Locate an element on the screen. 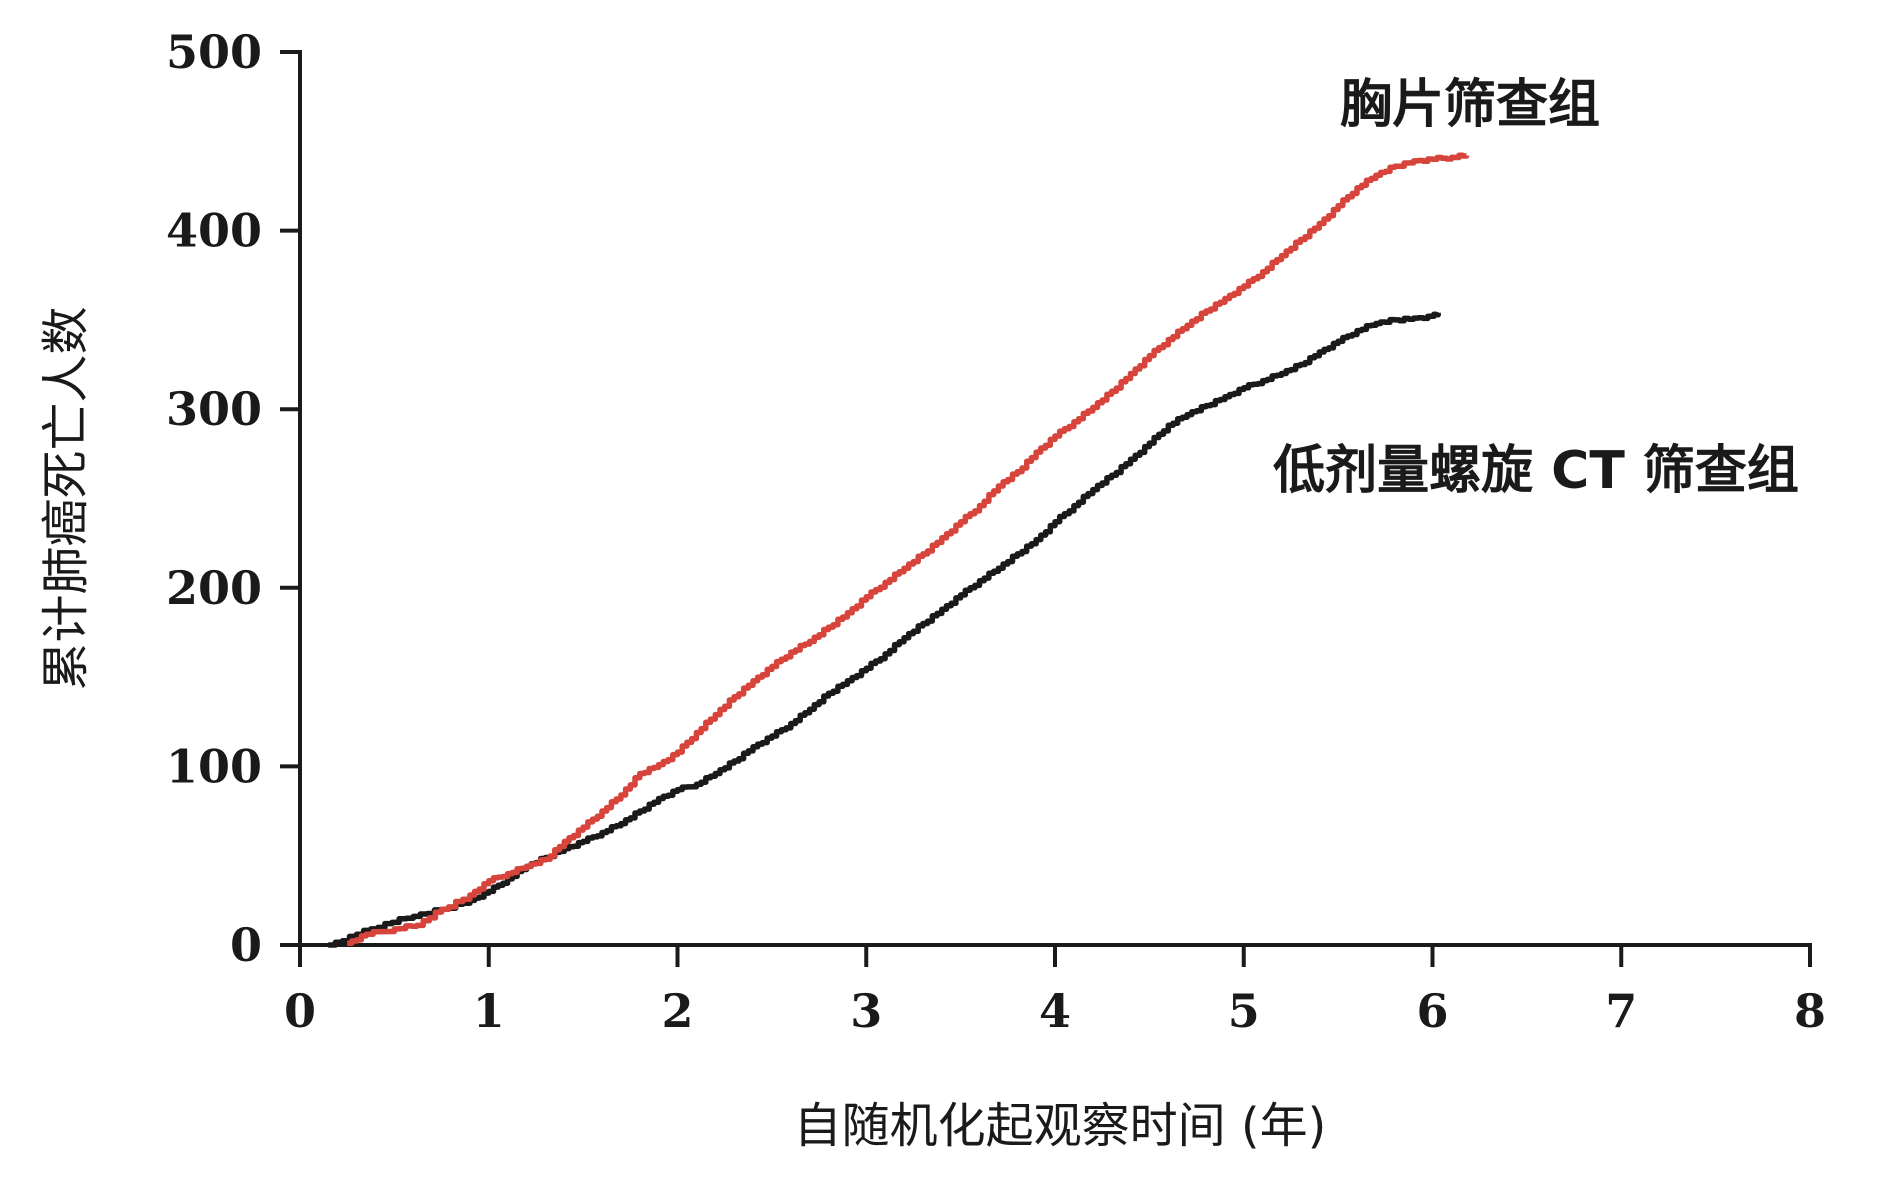 This screenshot has width=1890, height=1184. x-tick-label: 4 is located at coordinates (1055, 1011).